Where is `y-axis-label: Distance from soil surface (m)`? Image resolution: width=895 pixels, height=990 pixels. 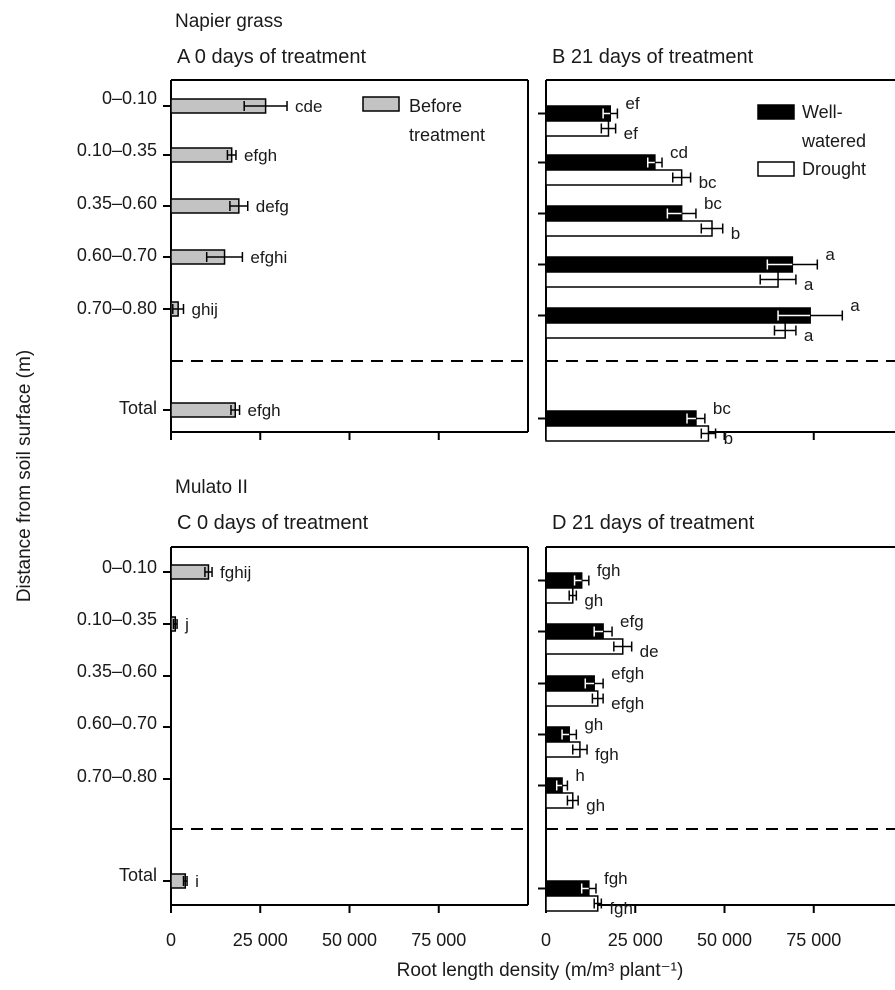
y-axis-label: Distance from soil surface (m) is located at coordinates (24, 476).